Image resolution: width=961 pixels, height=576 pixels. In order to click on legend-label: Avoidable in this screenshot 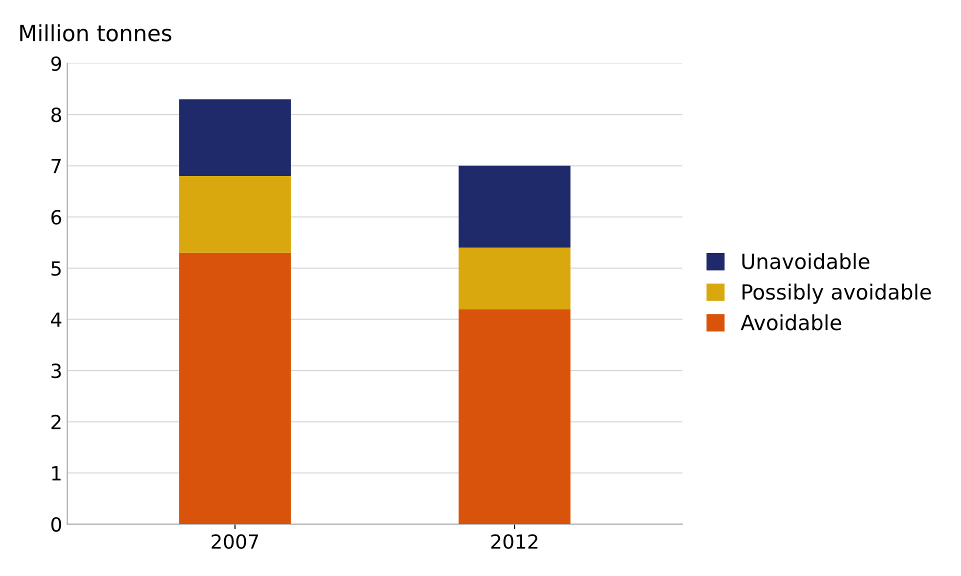, I will do `click(791, 322)`.